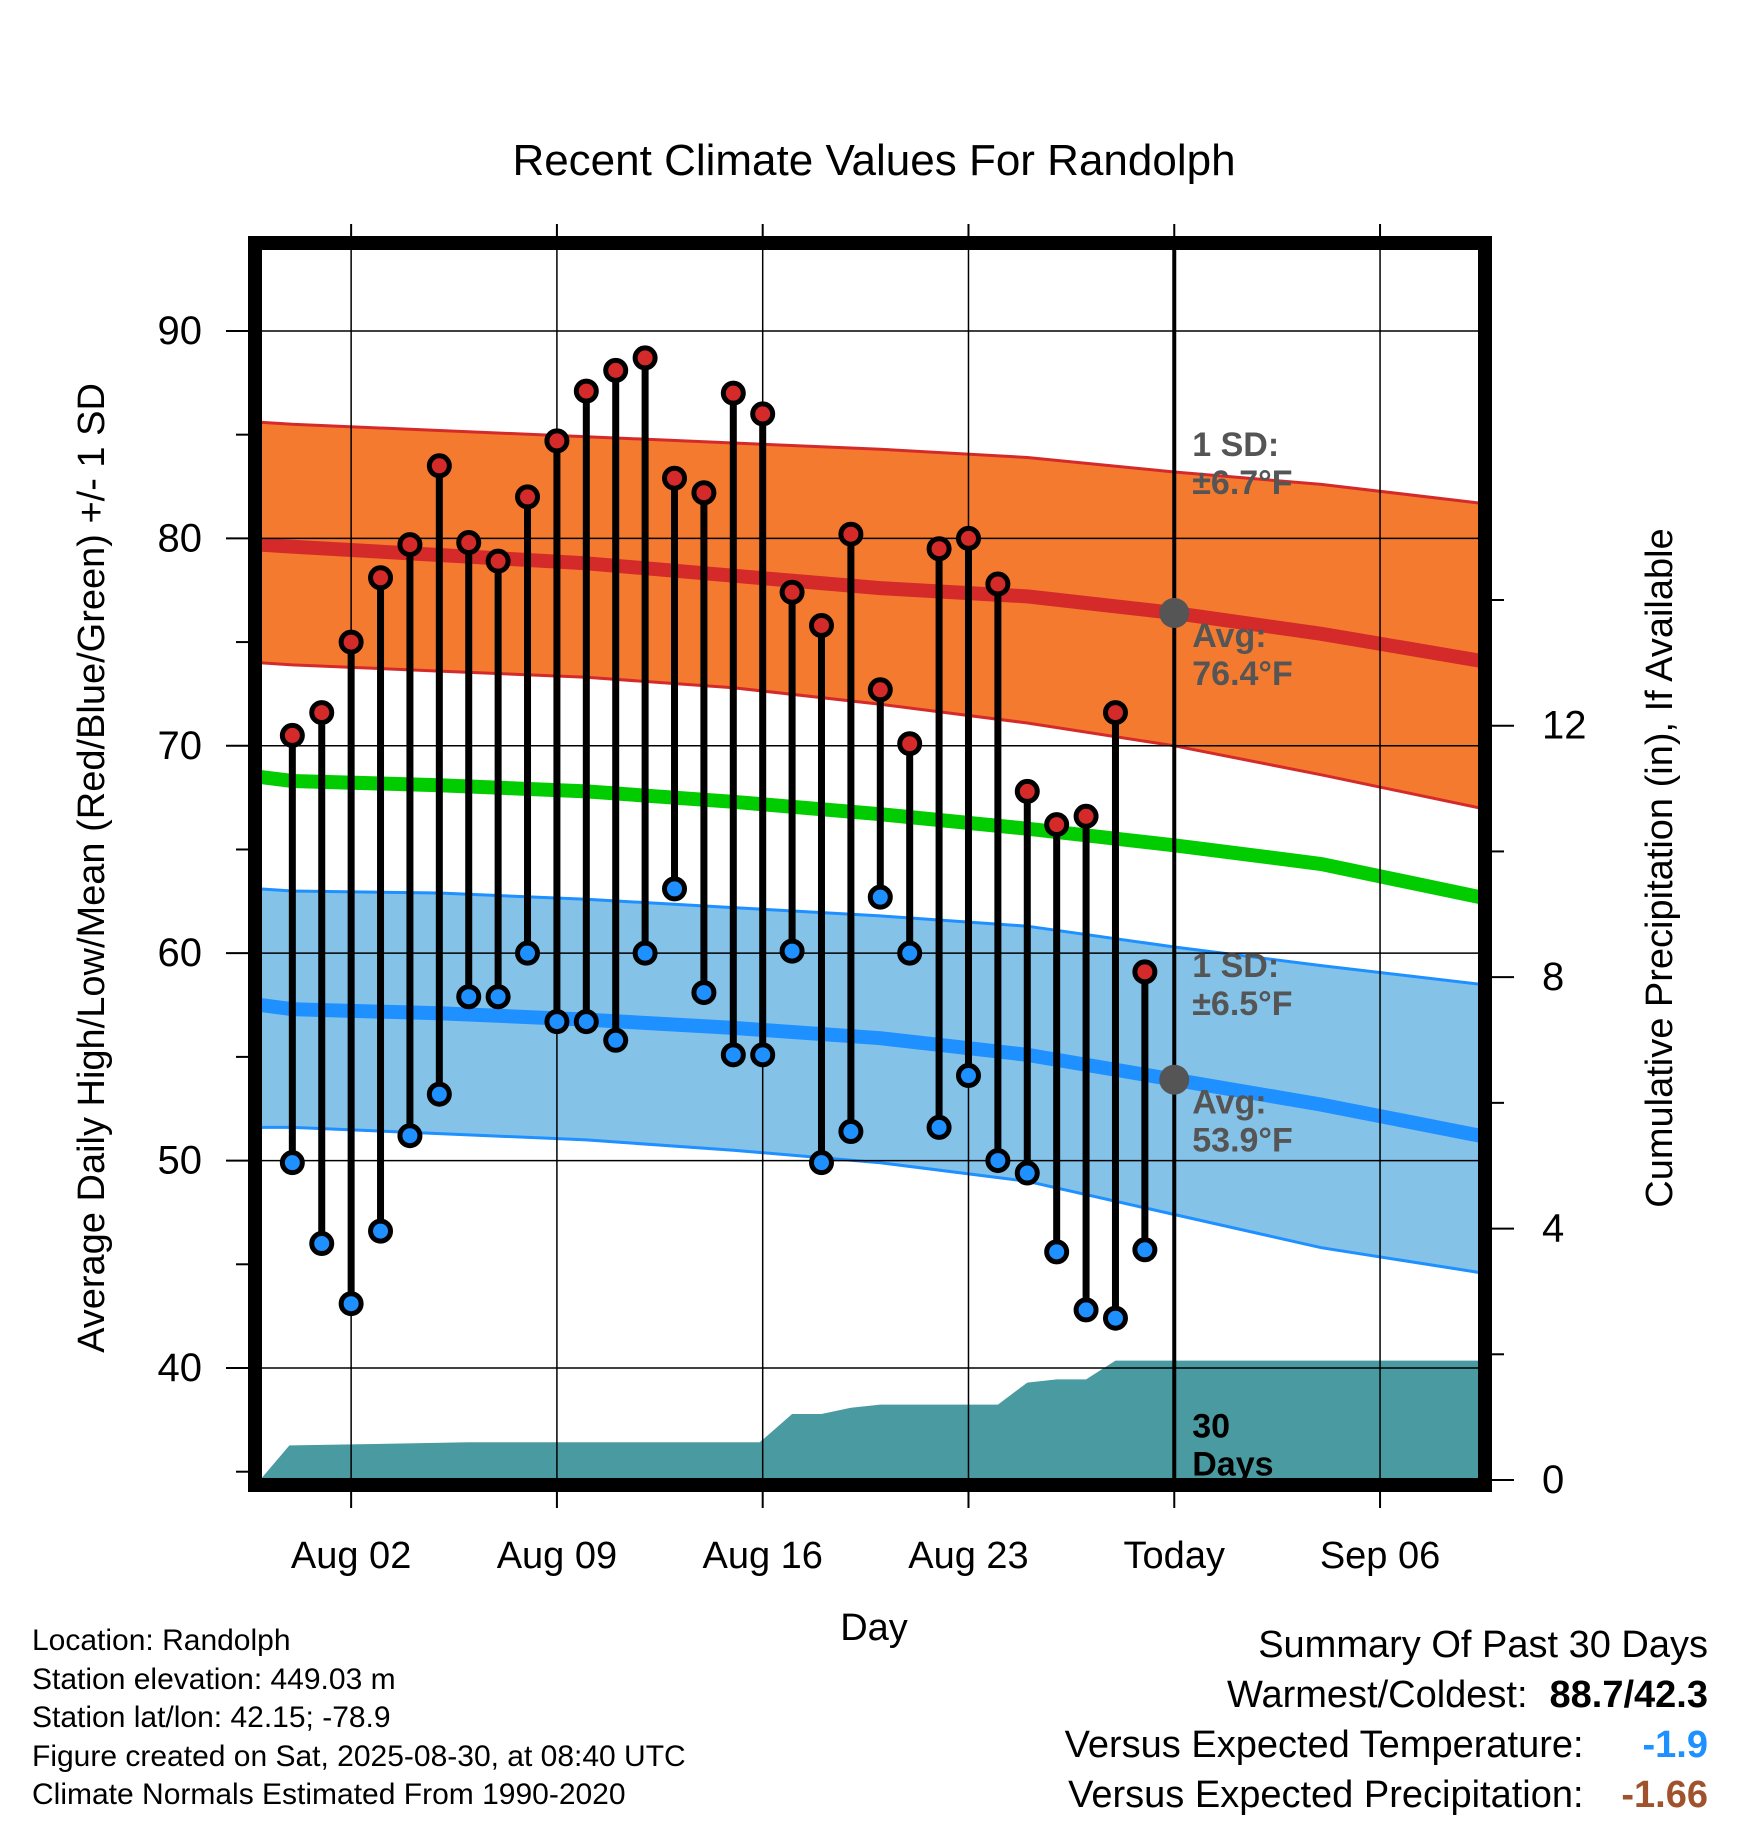 This screenshot has width=1748, height=1828. Describe the element at coordinates (1664, 1795) in the screenshot. I see `precip-vs-expected-value: -1.66` at that location.